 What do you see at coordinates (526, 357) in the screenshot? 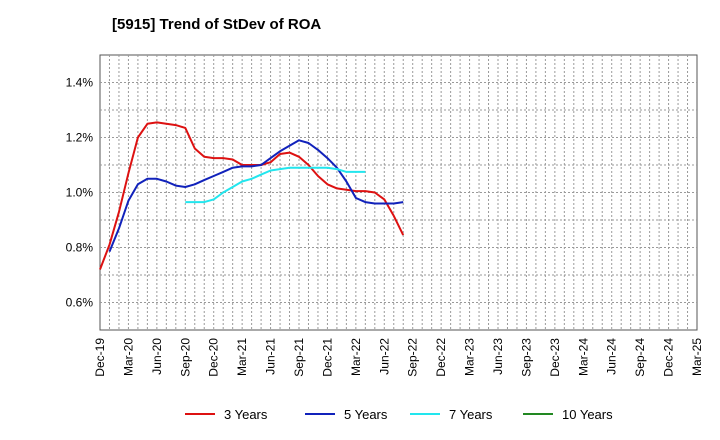
I see `x-tick-label: Sep-23` at bounding box center [526, 357].